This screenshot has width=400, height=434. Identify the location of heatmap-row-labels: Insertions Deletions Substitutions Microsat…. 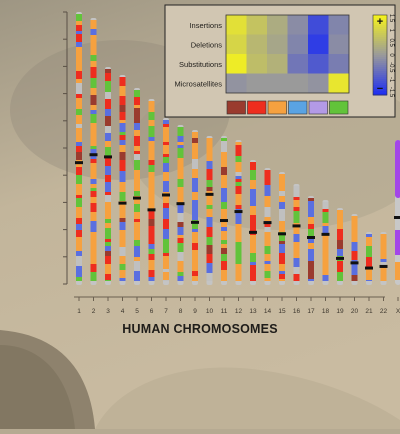
(198, 55).